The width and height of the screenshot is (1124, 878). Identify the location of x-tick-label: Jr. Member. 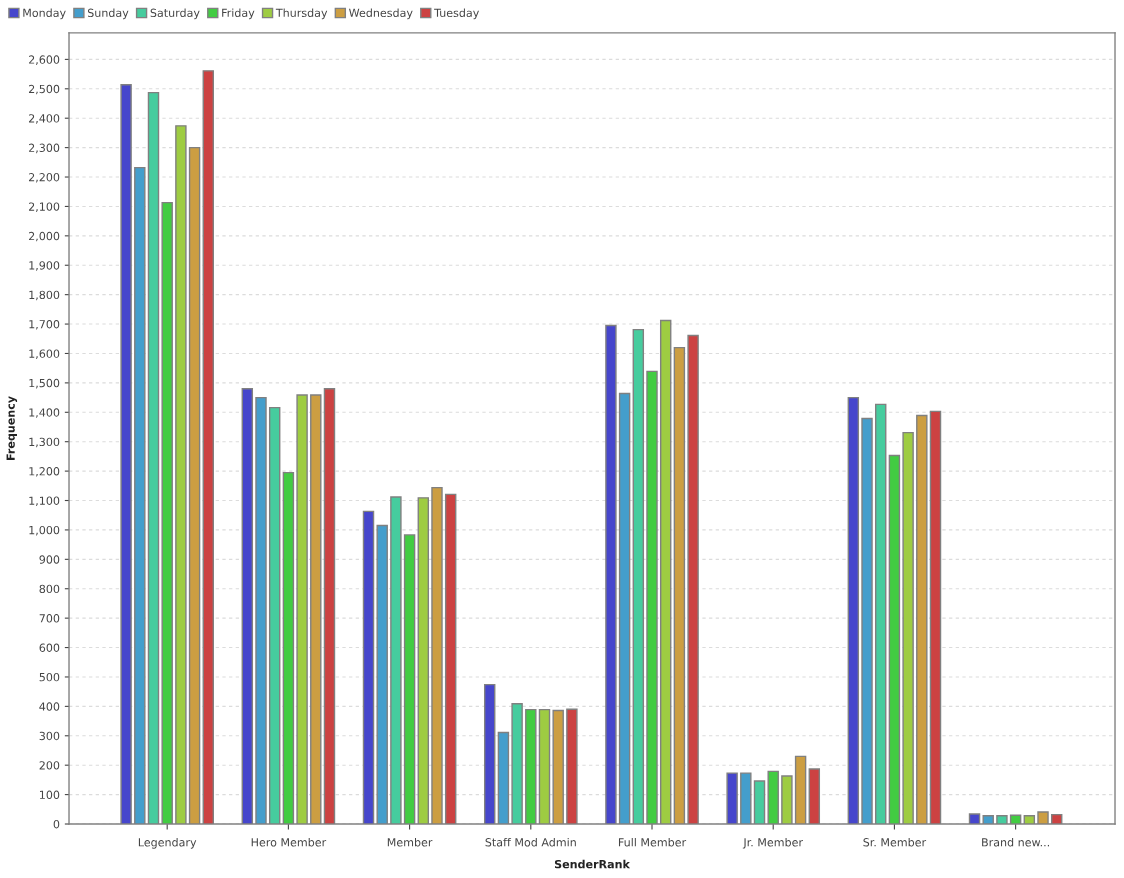
(773, 843).